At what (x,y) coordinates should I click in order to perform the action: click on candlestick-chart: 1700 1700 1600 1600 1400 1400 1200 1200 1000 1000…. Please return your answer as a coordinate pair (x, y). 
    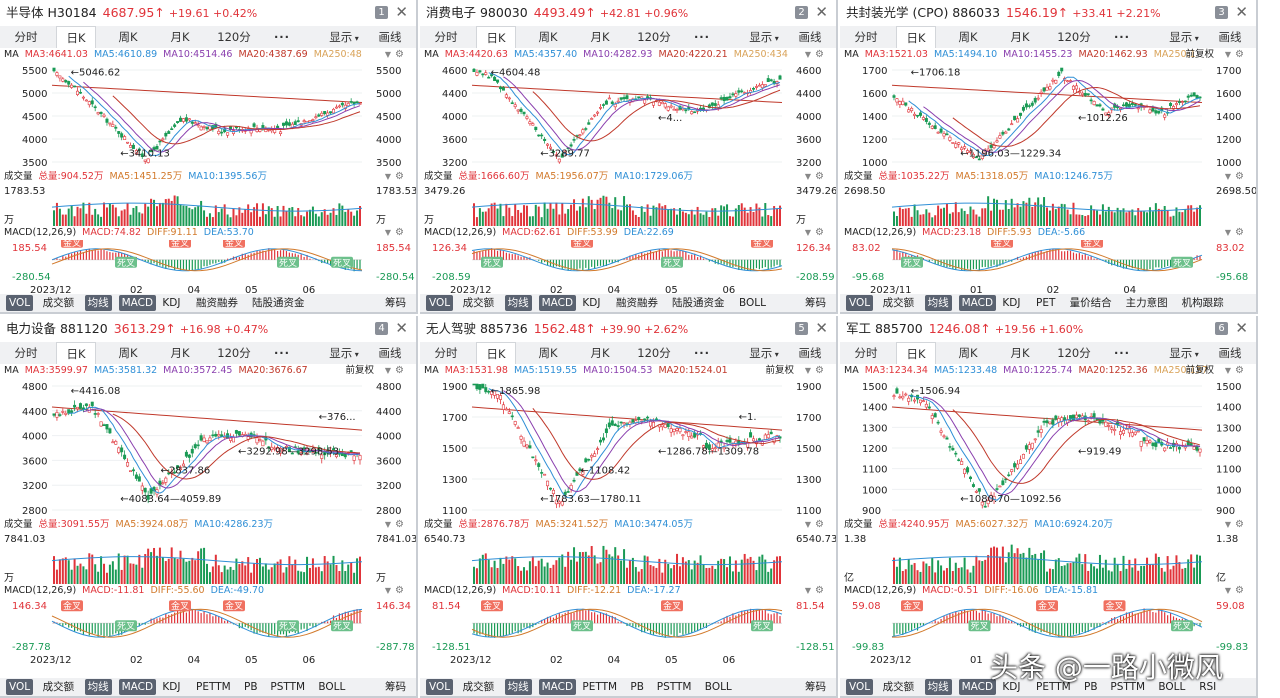
    Looking at the image, I should click on (1048, 116).